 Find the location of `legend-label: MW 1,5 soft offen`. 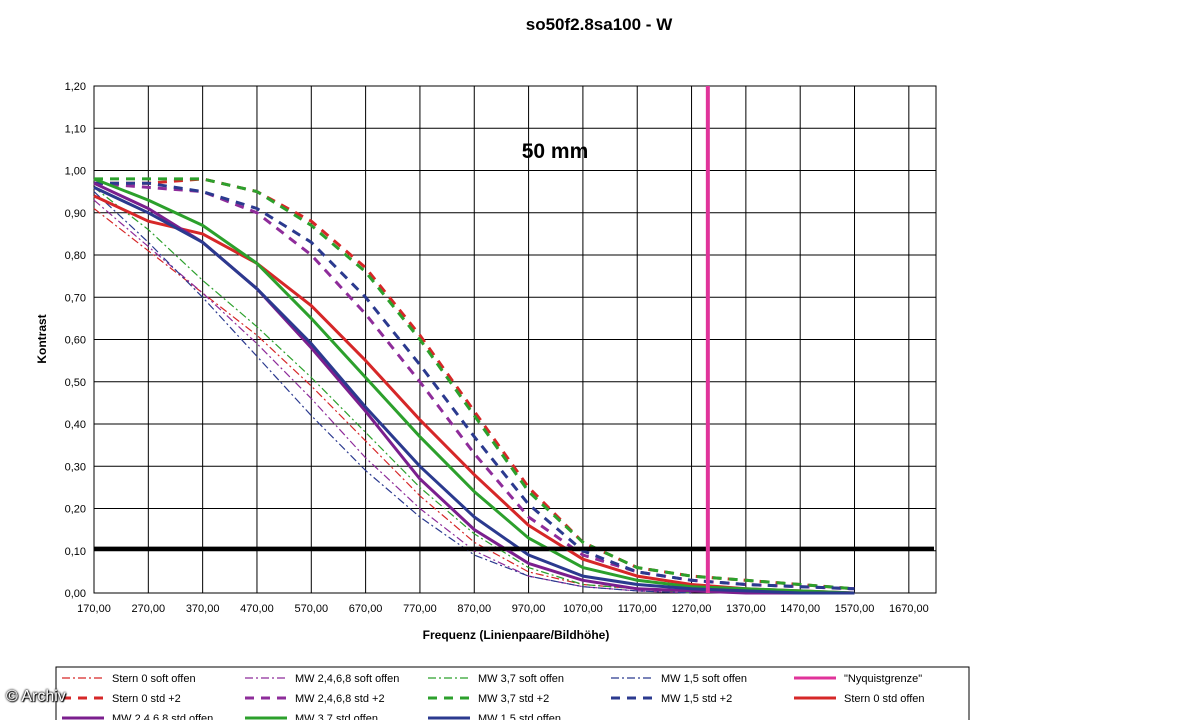

legend-label: MW 1,5 soft offen is located at coordinates (704, 679).